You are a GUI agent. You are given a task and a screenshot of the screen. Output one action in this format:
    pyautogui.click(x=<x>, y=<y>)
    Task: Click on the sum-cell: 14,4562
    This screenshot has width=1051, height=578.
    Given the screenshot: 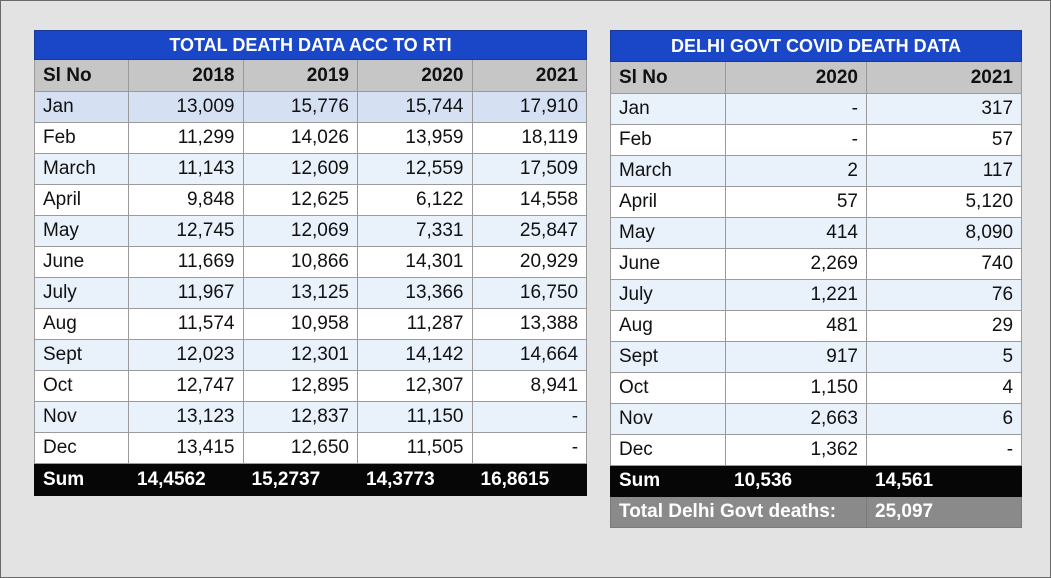 What is the action you would take?
    pyautogui.click(x=186, y=479)
    